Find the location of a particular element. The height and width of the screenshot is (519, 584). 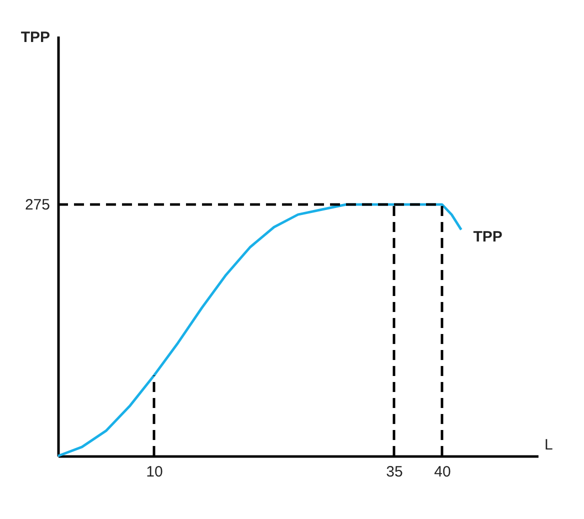

x-tick-label: 40 is located at coordinates (442, 472).